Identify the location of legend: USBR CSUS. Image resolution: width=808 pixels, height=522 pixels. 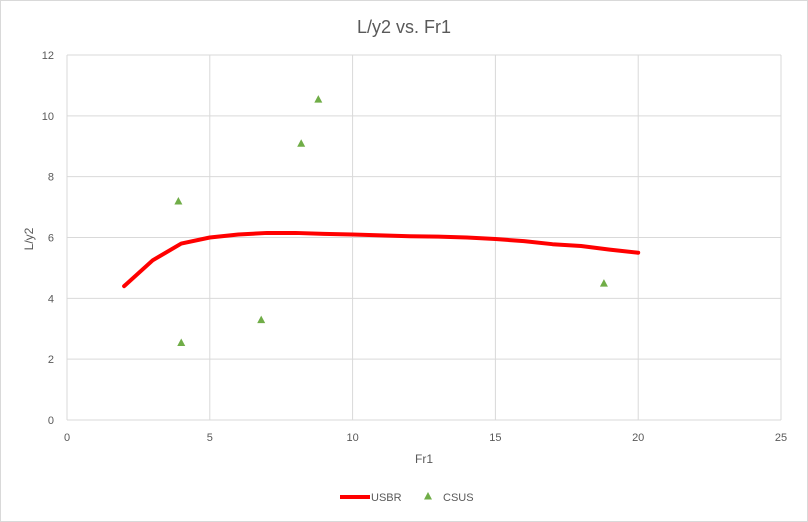
(407, 498).